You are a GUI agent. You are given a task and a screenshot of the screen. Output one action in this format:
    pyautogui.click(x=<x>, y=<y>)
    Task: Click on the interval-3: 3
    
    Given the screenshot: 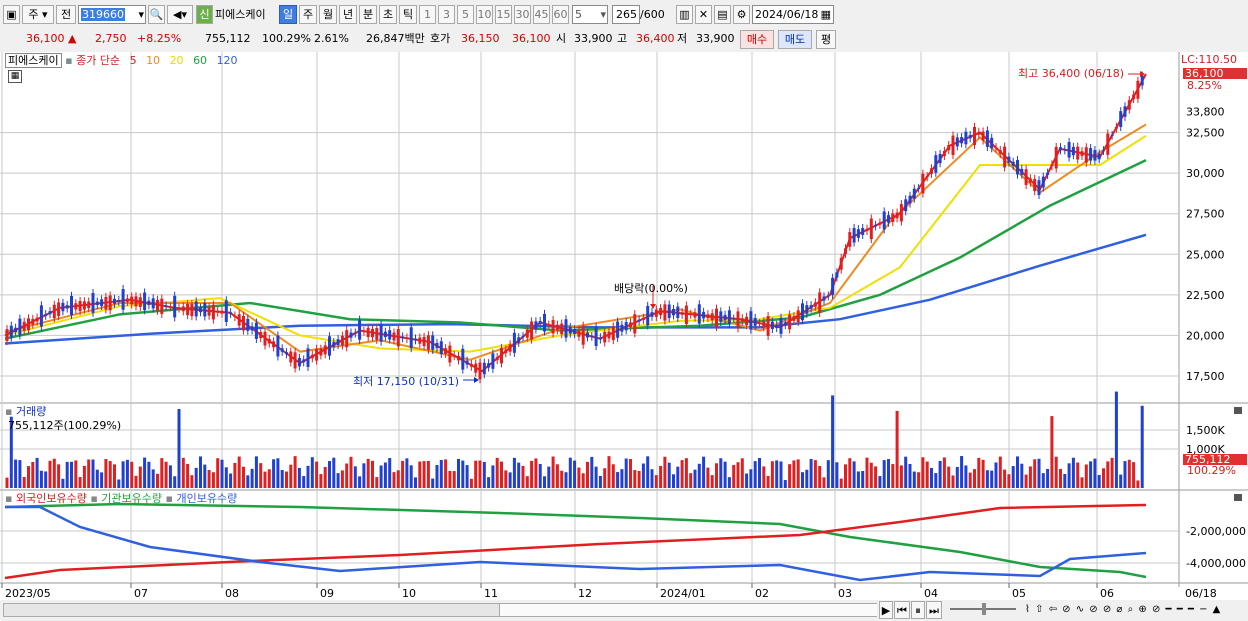 What is the action you would take?
    pyautogui.click(x=446, y=14)
    